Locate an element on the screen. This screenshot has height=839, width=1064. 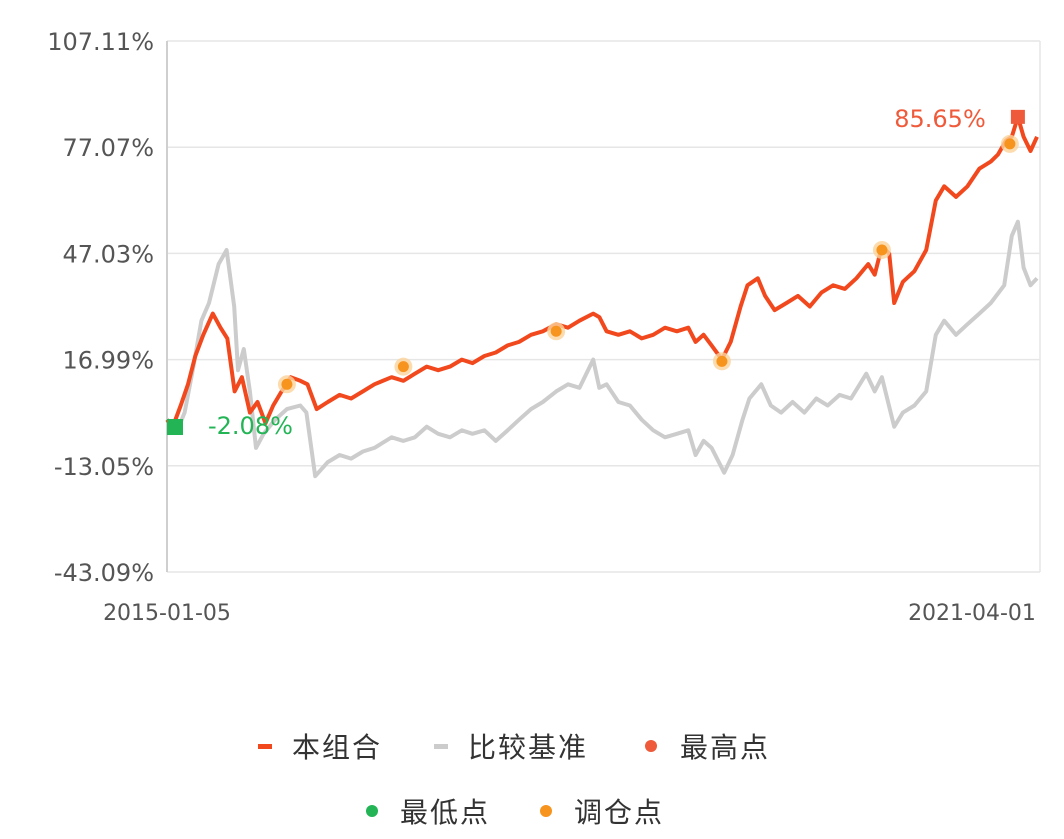
min-point-marker is located at coordinates (175, 427).